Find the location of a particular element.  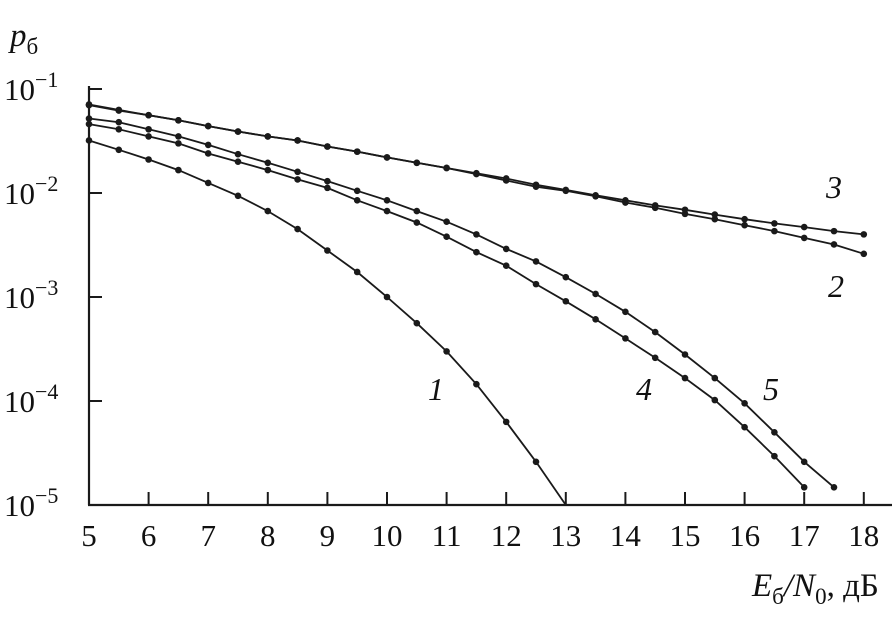

x-axis-label-main: E is located at coordinates (761, 586).